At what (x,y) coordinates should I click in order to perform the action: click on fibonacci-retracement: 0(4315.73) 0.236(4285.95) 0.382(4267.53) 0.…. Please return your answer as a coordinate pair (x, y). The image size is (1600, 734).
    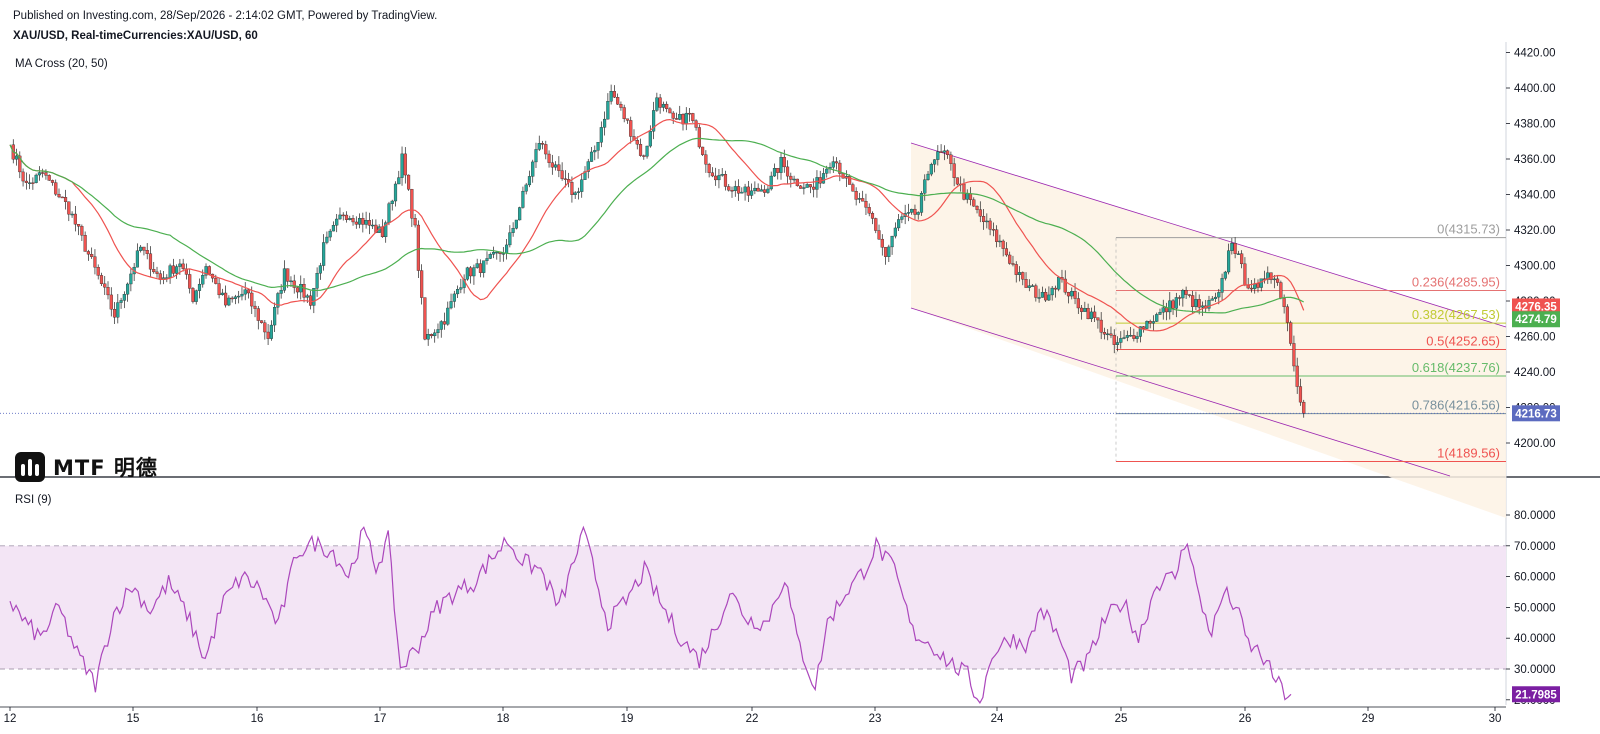
    Looking at the image, I should click on (1310, 342).